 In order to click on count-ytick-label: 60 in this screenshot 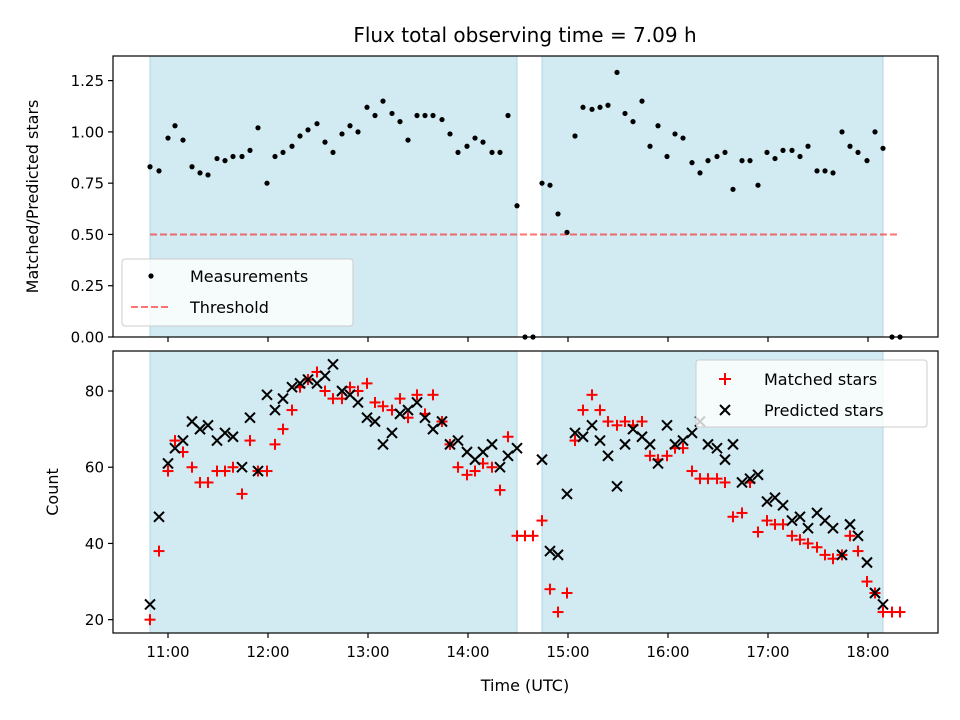, I will do `click(94, 468)`.